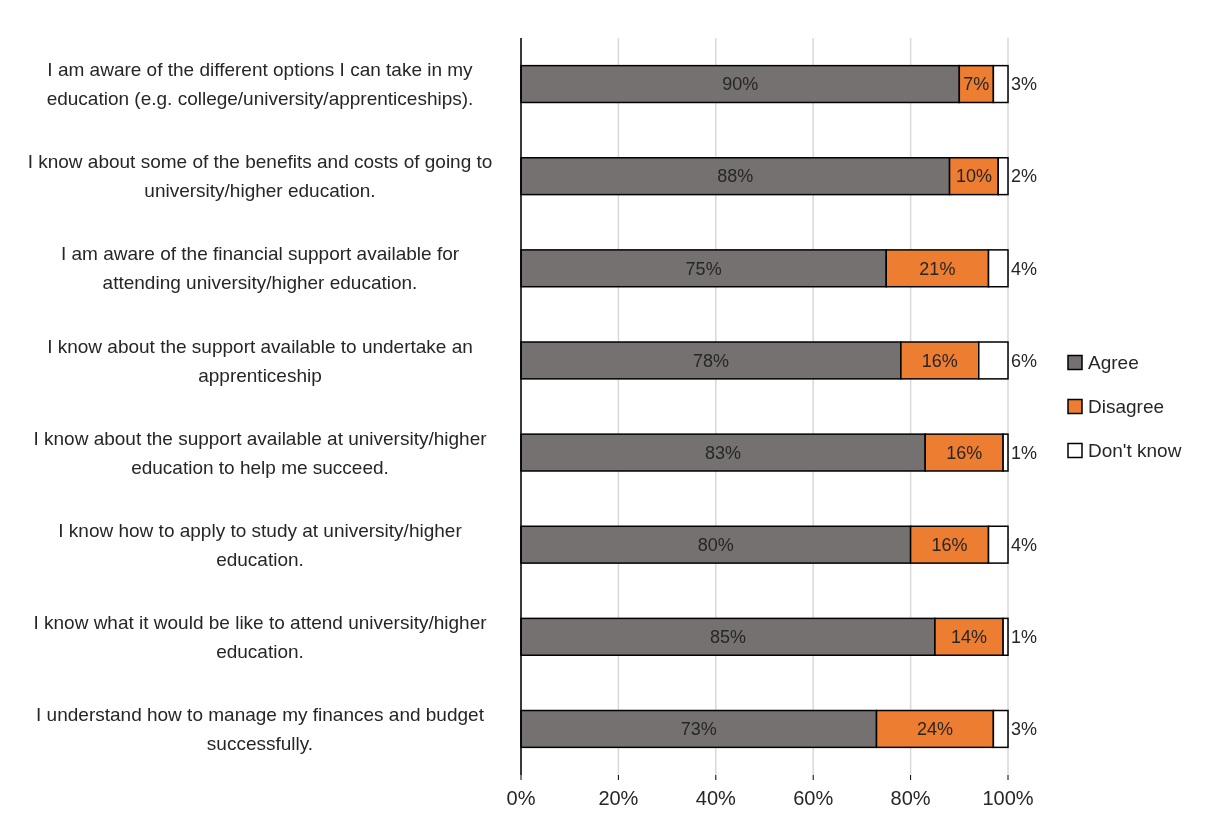 This screenshot has height=831, width=1231. What do you see at coordinates (1135, 451) in the screenshot?
I see `legend-label: Don't know` at bounding box center [1135, 451].